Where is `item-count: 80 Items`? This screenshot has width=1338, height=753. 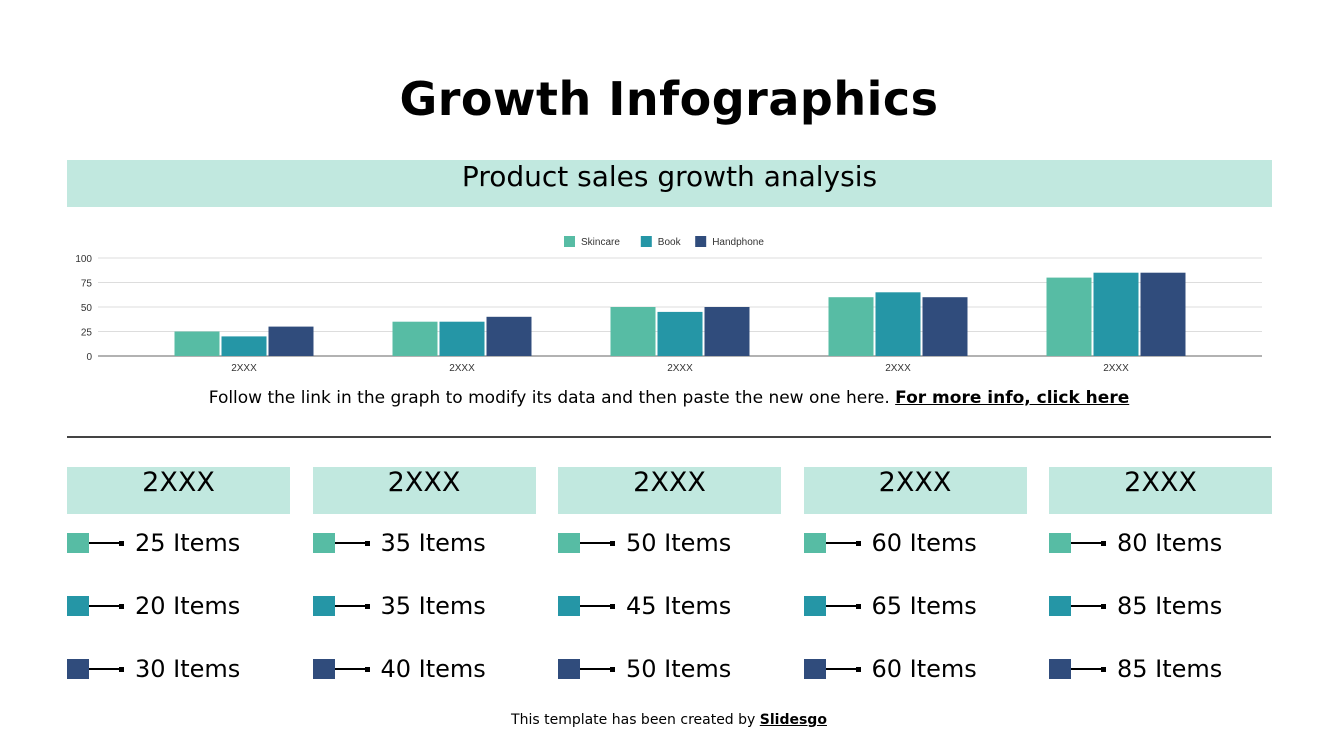 item-count: 80 Items is located at coordinates (1170, 543).